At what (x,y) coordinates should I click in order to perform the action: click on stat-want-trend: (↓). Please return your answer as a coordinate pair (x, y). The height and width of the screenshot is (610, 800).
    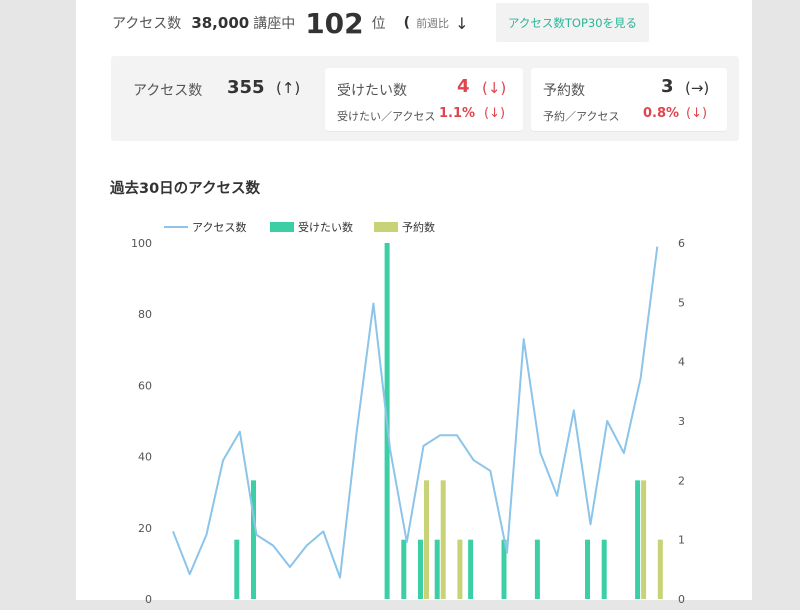
    Looking at the image, I should click on (494, 88).